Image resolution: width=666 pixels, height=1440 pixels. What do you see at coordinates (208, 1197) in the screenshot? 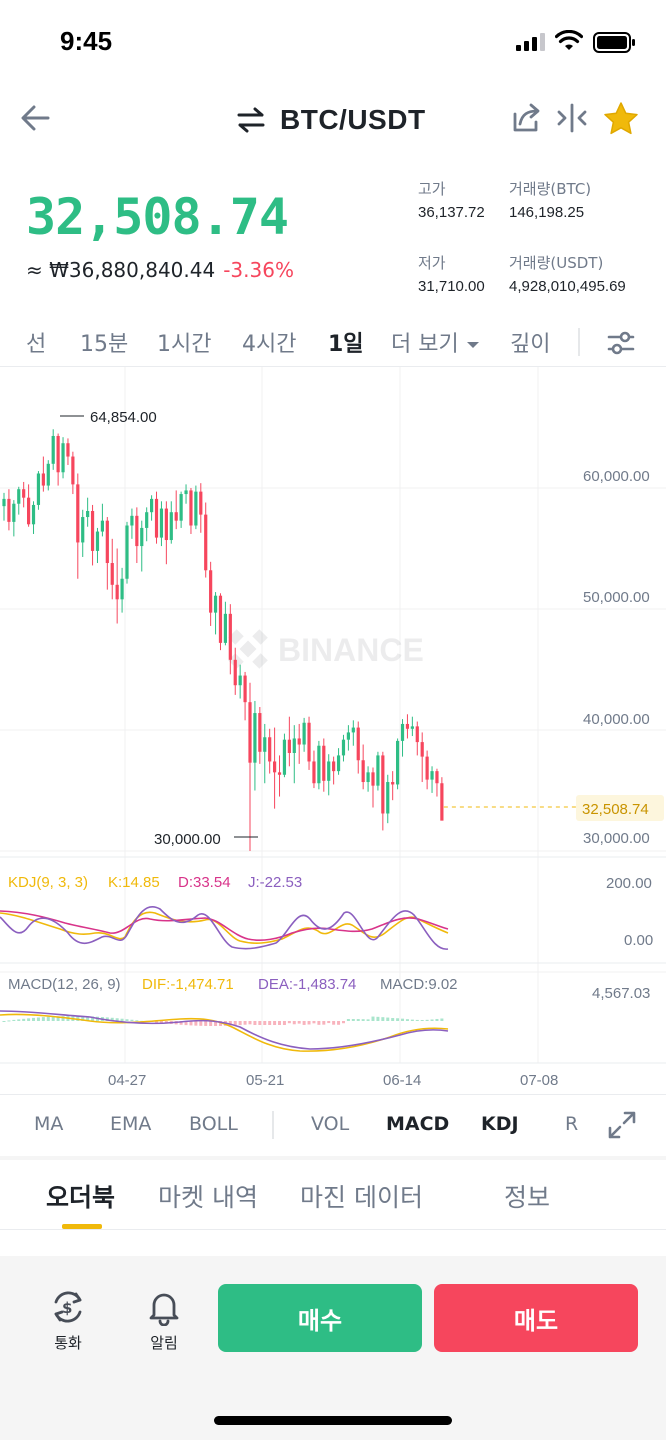
I see `tab-market-trades: 마켓 내역` at bounding box center [208, 1197].